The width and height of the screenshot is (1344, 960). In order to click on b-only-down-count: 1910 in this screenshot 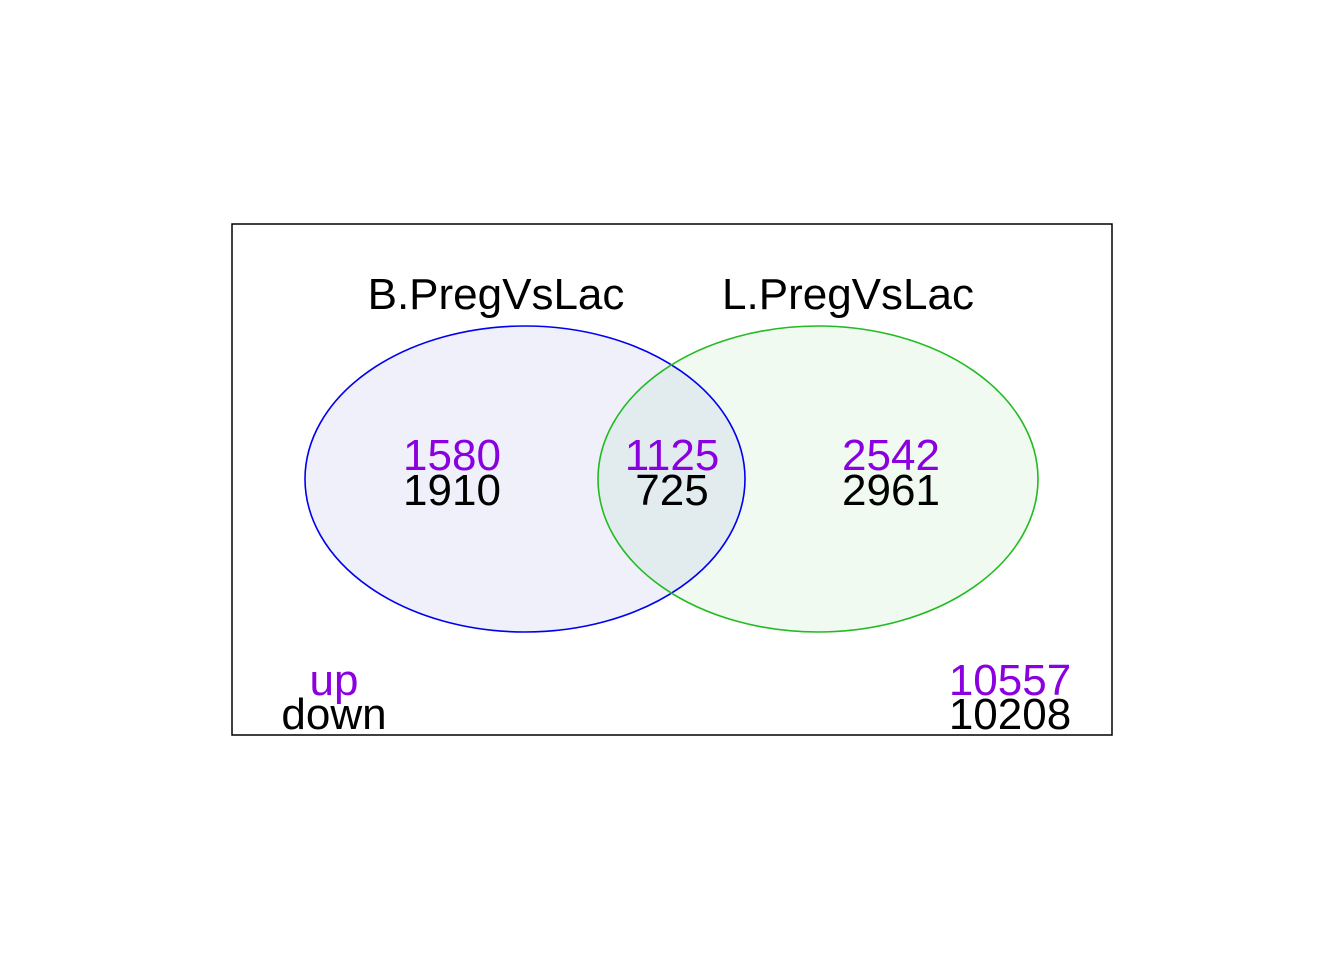, I will do `click(452, 490)`.